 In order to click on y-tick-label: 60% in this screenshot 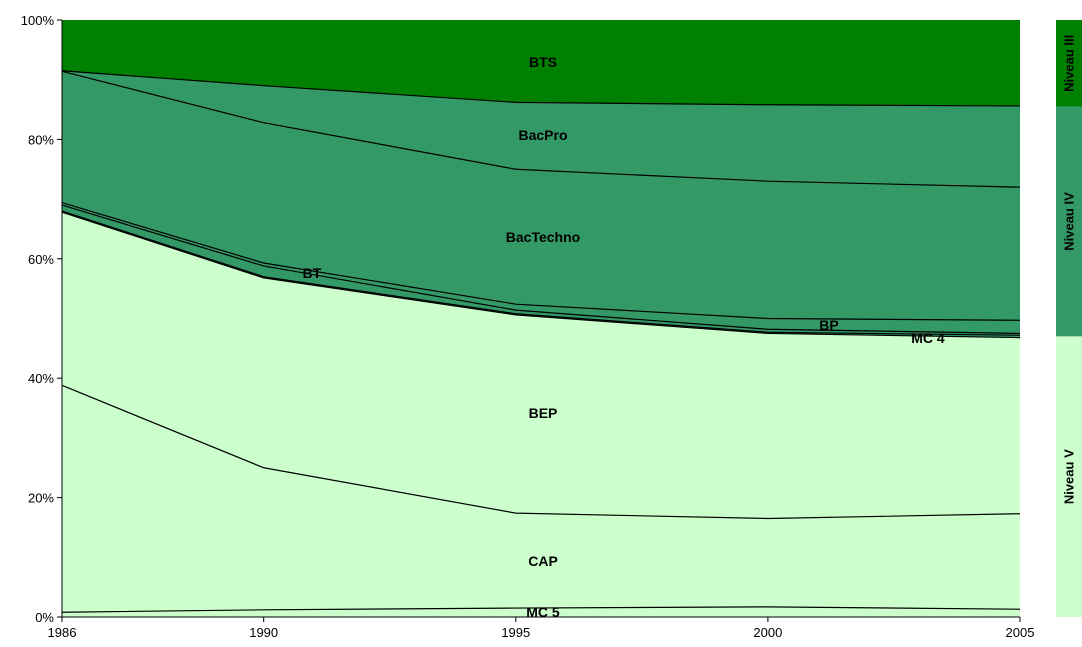, I will do `click(41, 259)`.